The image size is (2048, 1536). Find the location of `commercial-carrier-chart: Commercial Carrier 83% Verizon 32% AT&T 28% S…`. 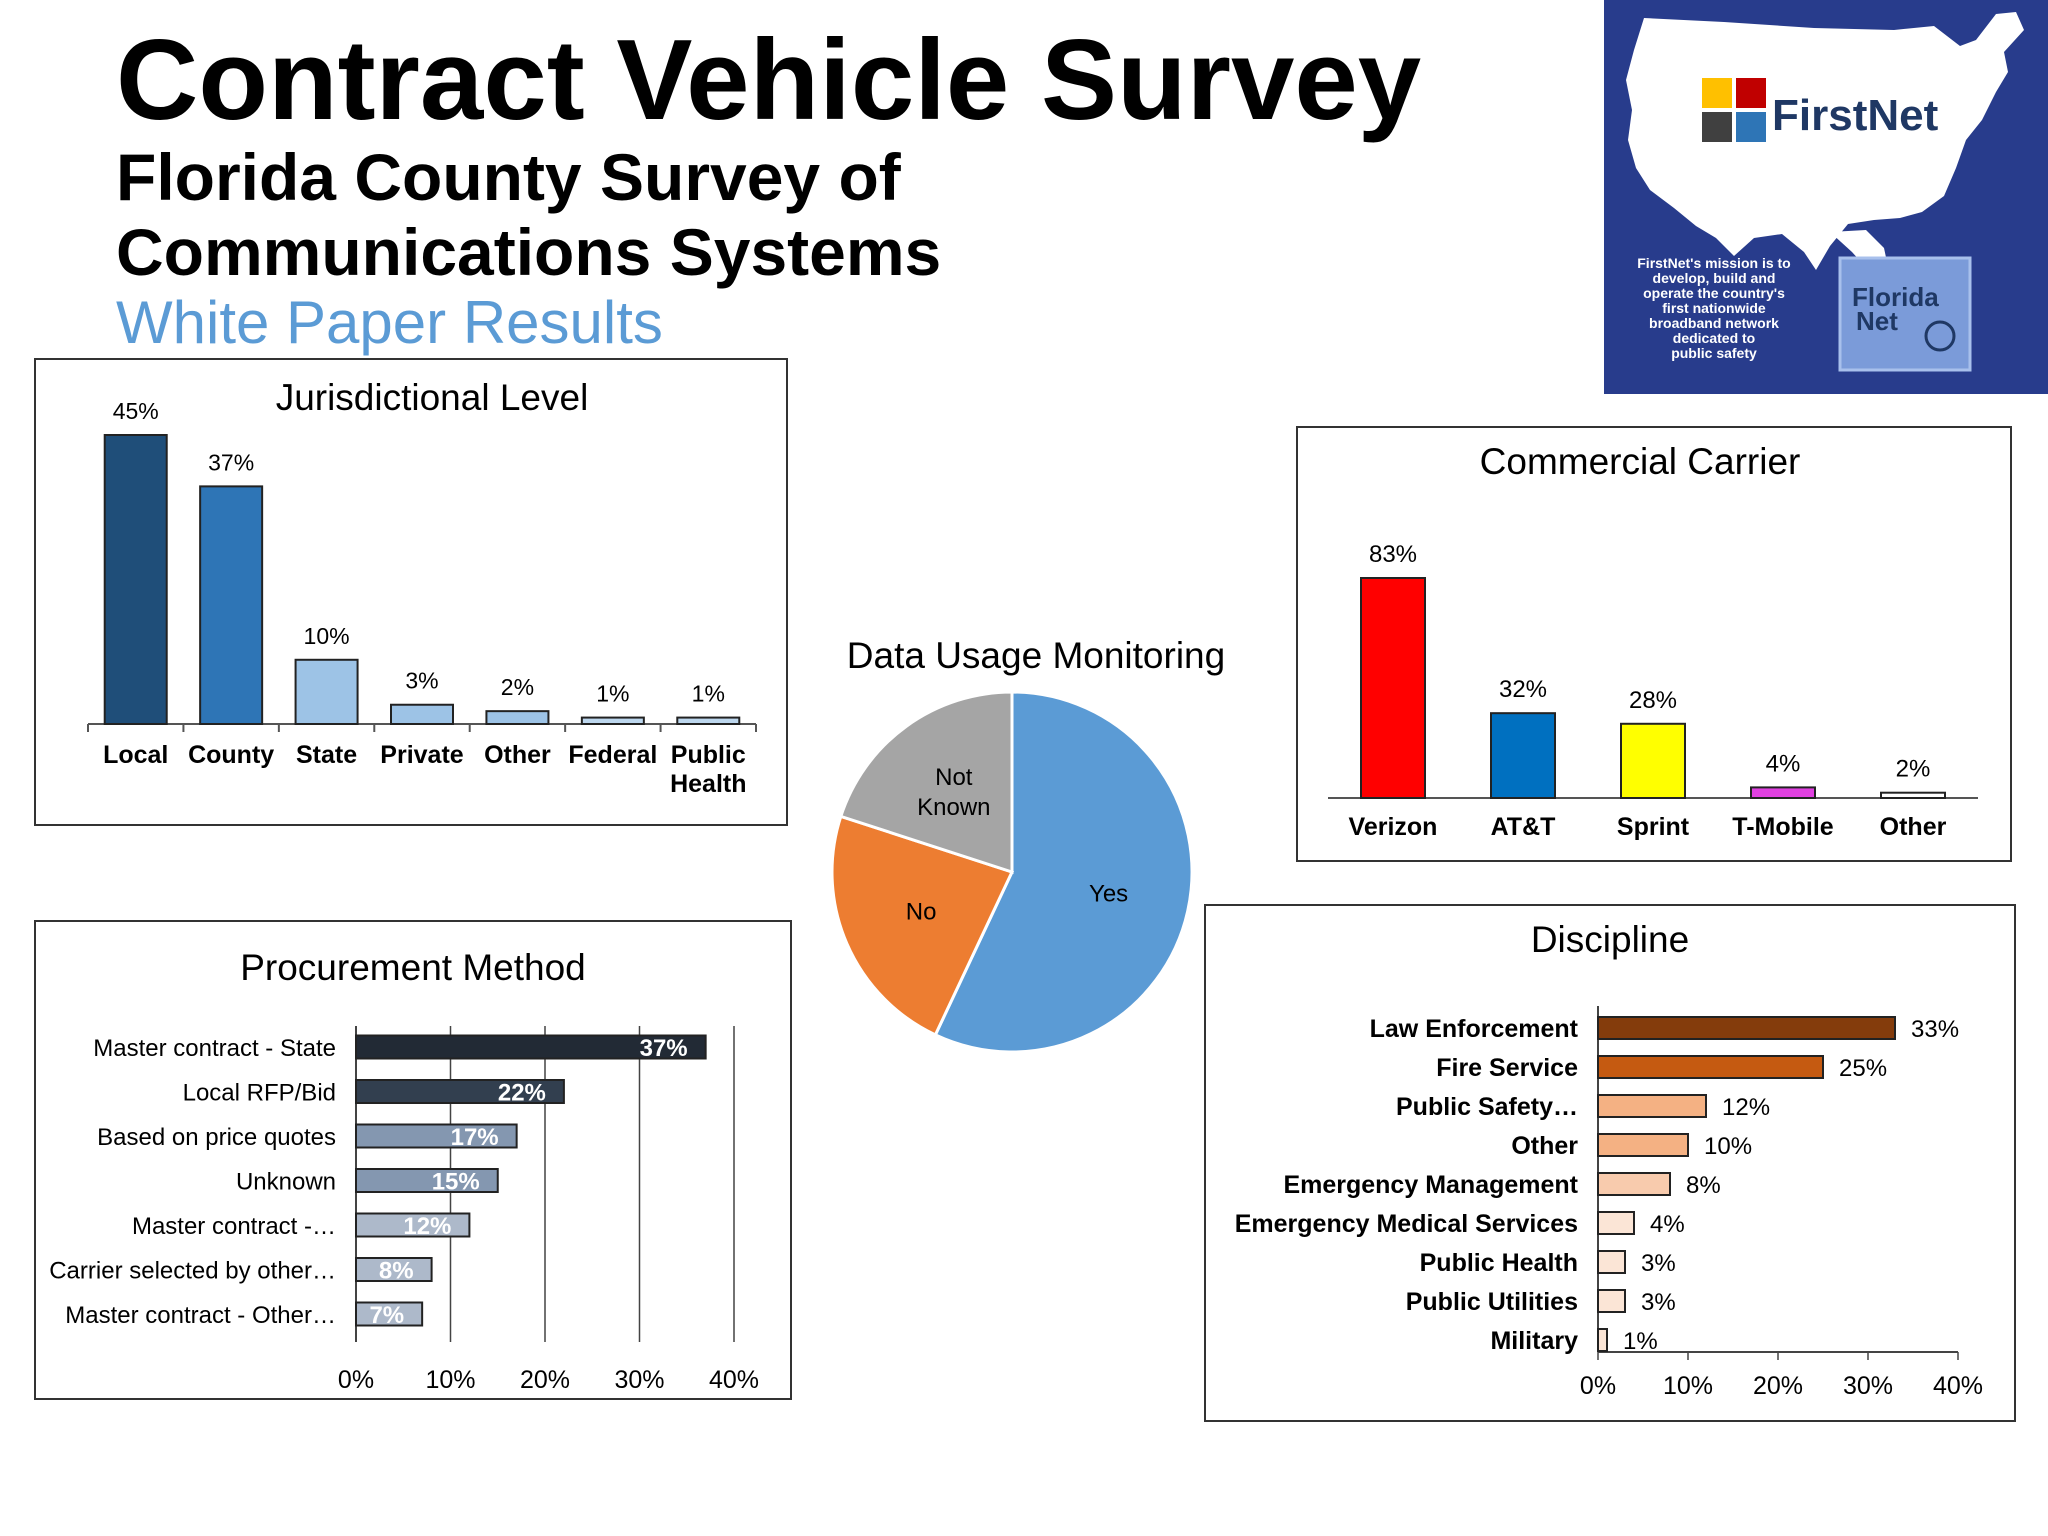

commercial-carrier-chart: Commercial Carrier 83% Verizon 32% AT&T 28% S… is located at coordinates (1653, 641).